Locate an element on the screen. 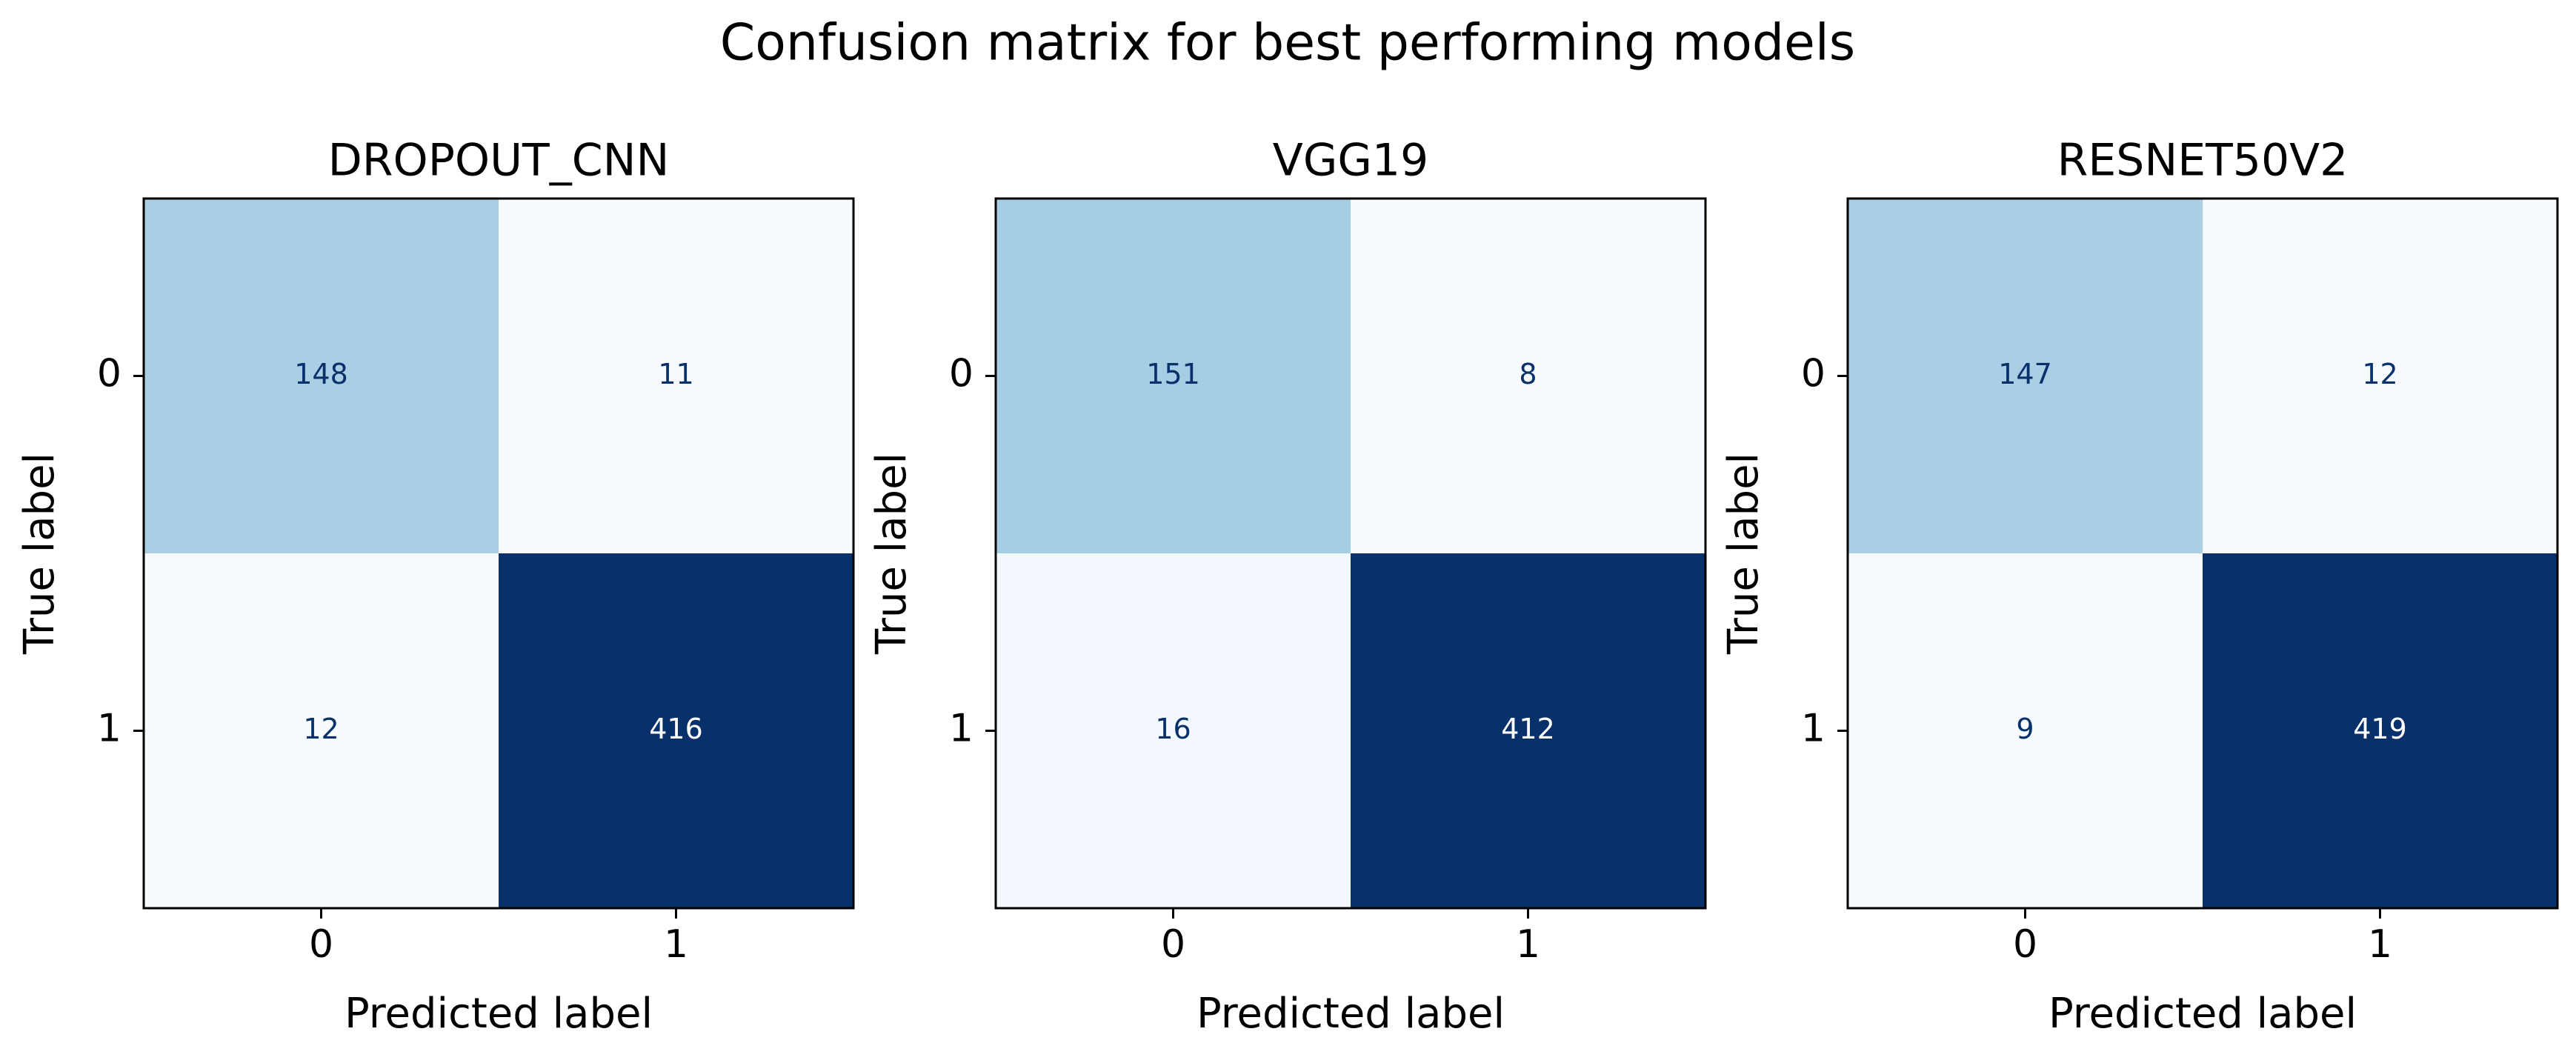 This screenshot has height=1063, width=2576. cell-value-label: 412 is located at coordinates (1528, 729).